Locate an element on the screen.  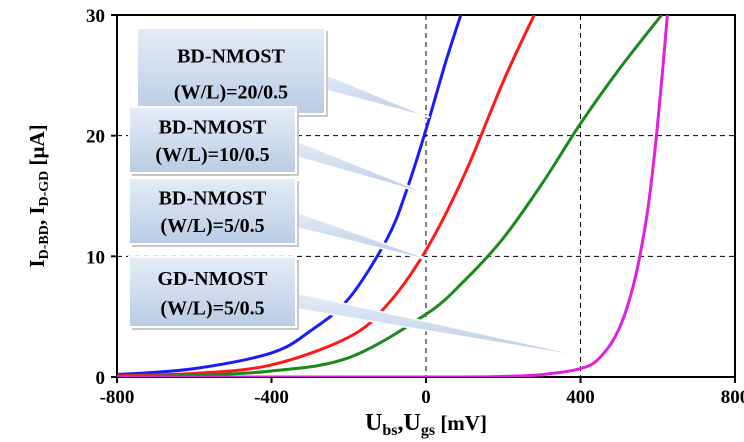
x-tick-label: 800 is located at coordinates (732, 397).